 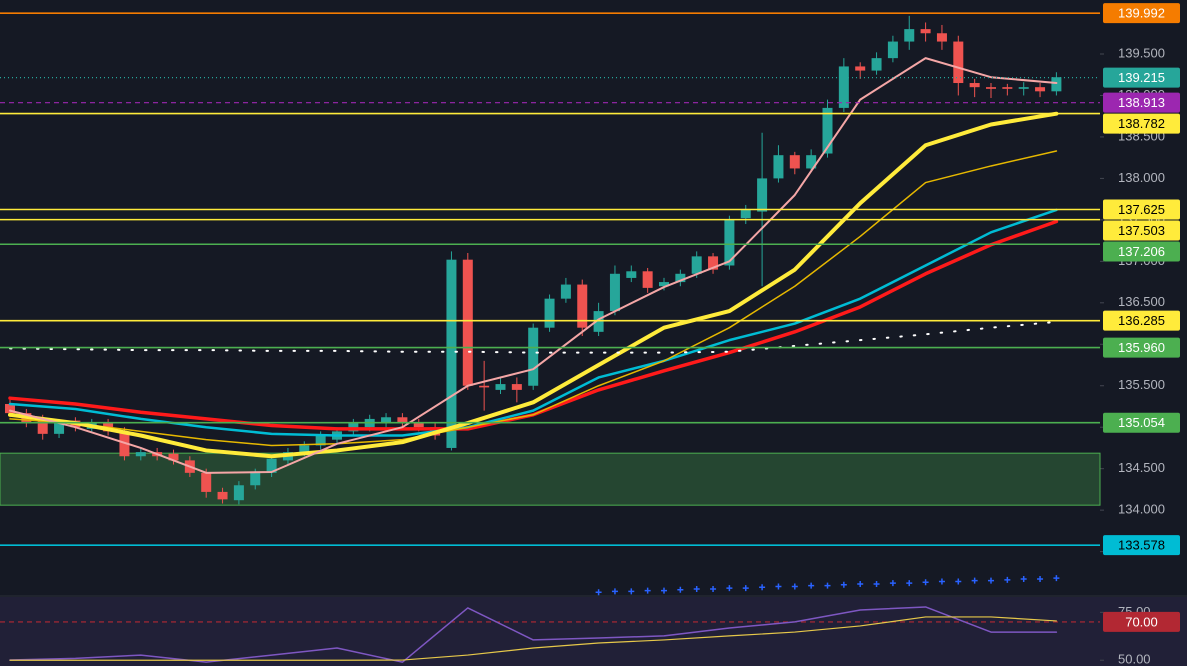 What do you see at coordinates (533, 638) in the screenshot?
I see `indicator-line` at bounding box center [533, 638].